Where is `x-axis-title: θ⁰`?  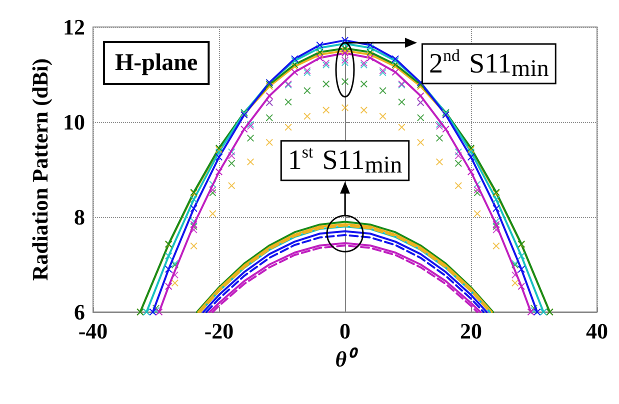
x-axis-title: θ⁰ is located at coordinates (347, 359).